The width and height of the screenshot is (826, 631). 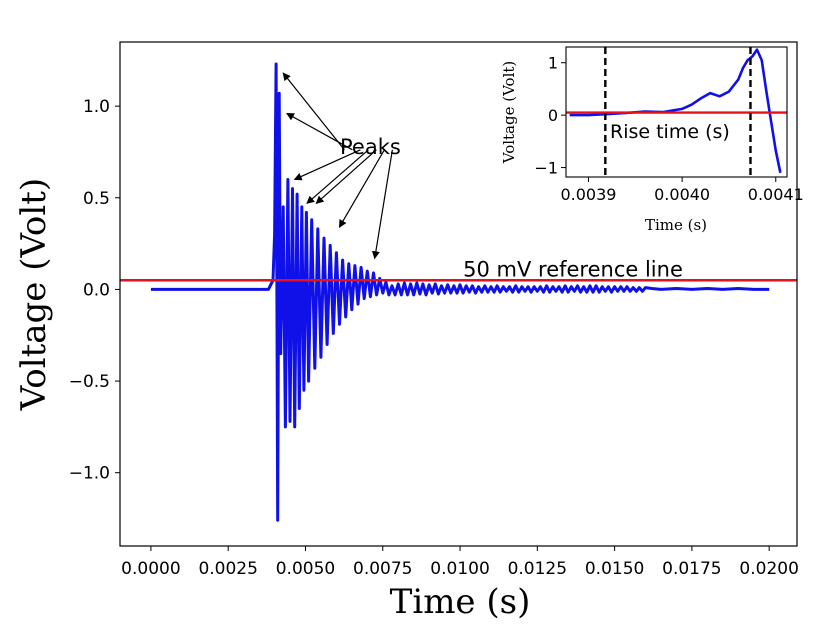 I want to click on main-x-tick-label: 0.0025, so click(x=227, y=569).